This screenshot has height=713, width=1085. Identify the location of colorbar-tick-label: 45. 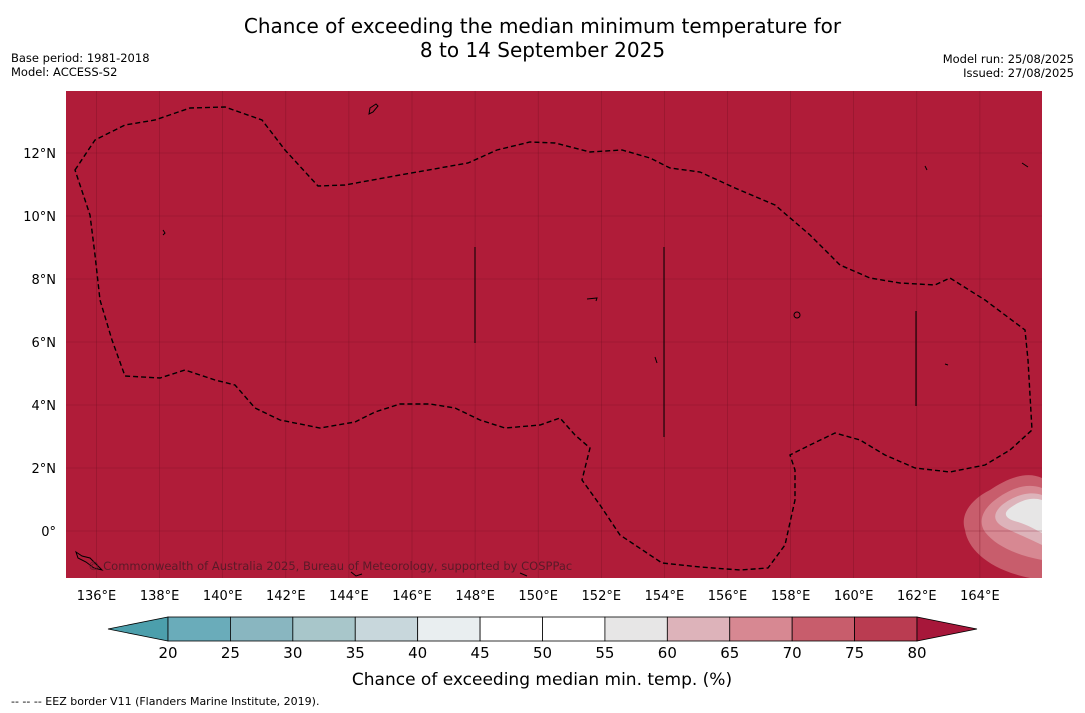
(480, 653).